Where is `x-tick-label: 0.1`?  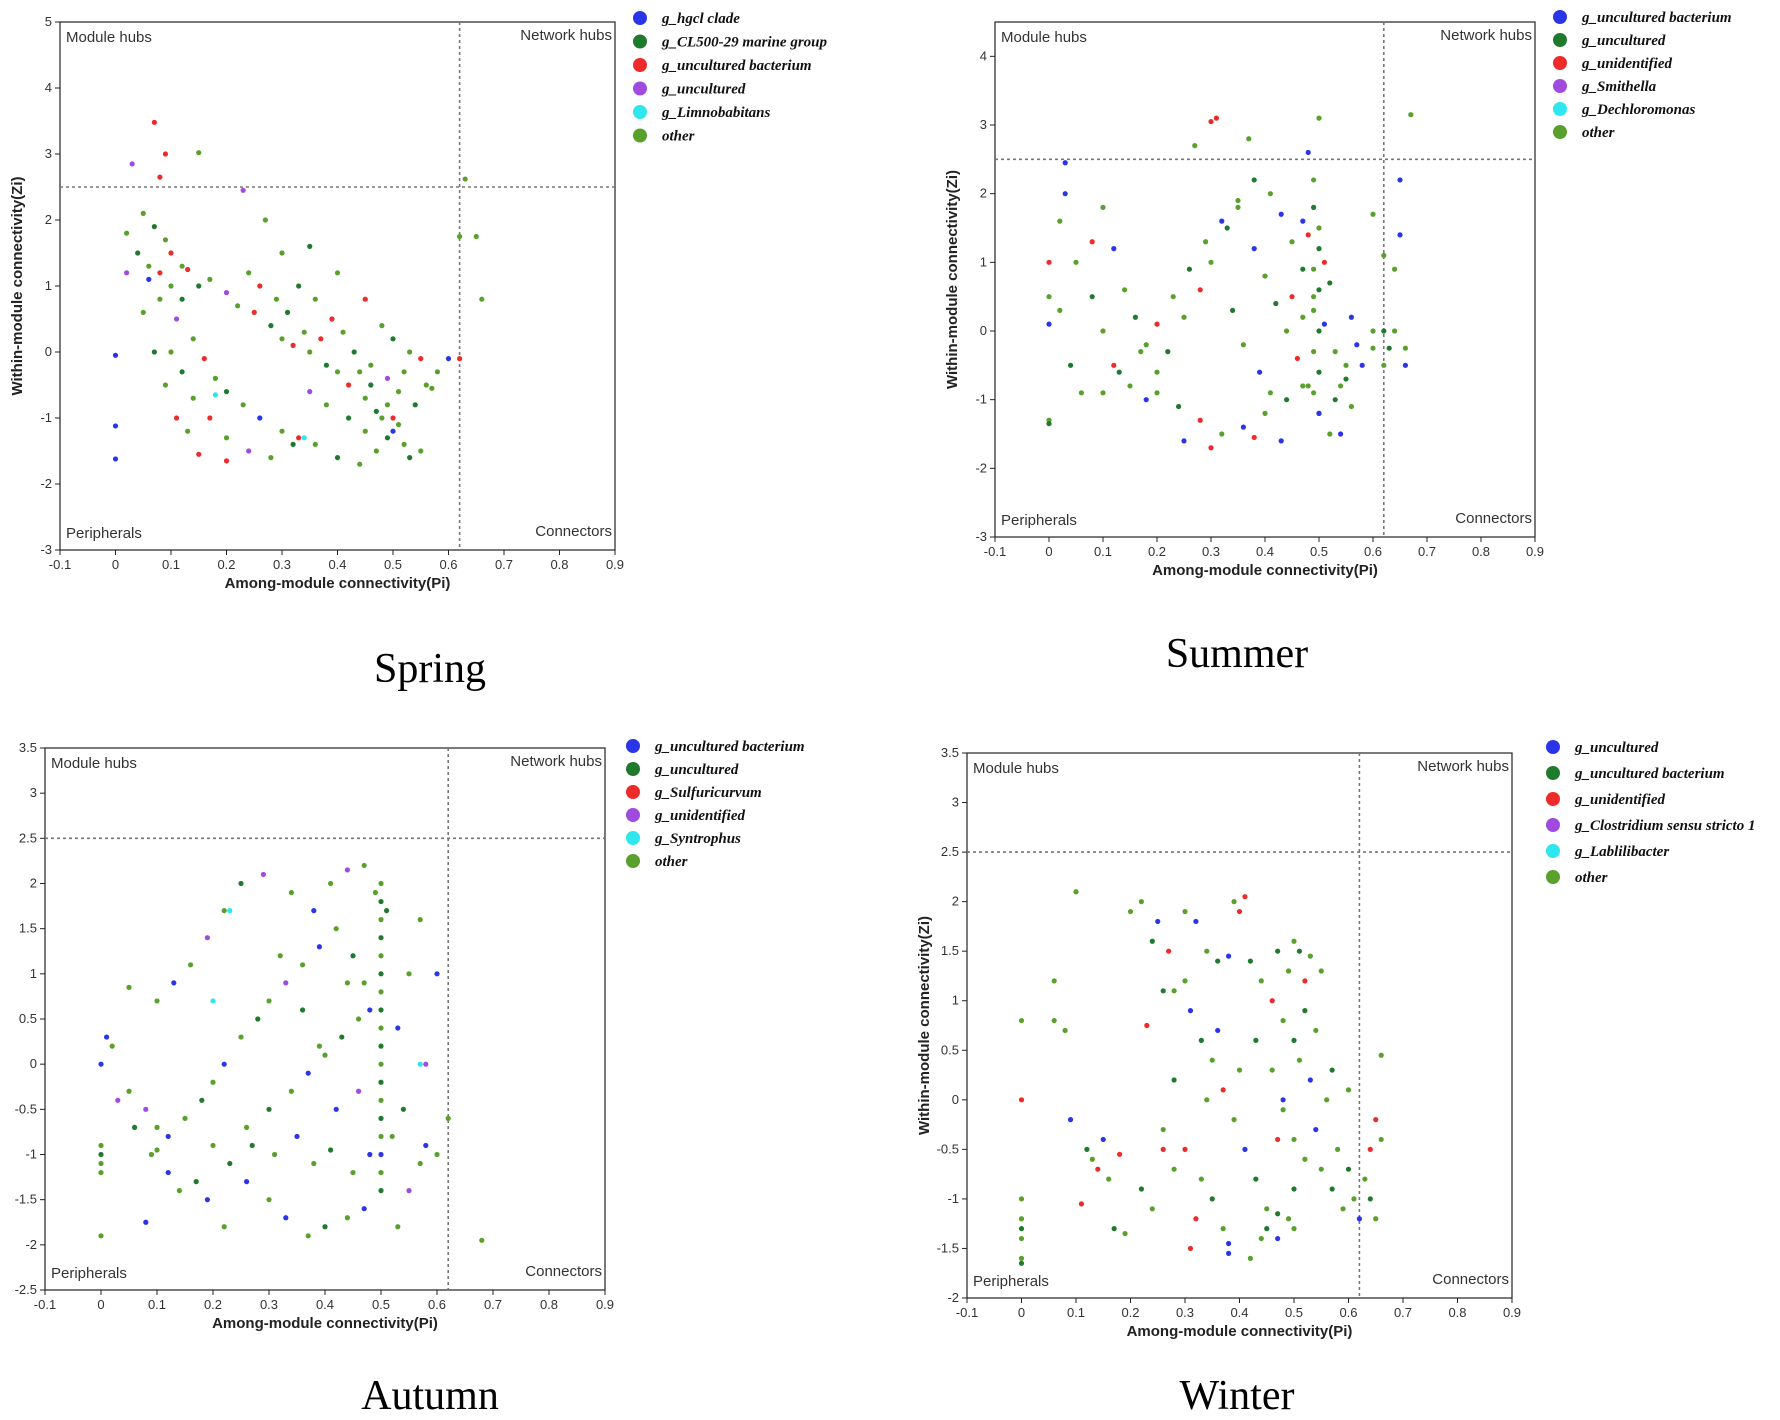 x-tick-label: 0.1 is located at coordinates (157, 1304).